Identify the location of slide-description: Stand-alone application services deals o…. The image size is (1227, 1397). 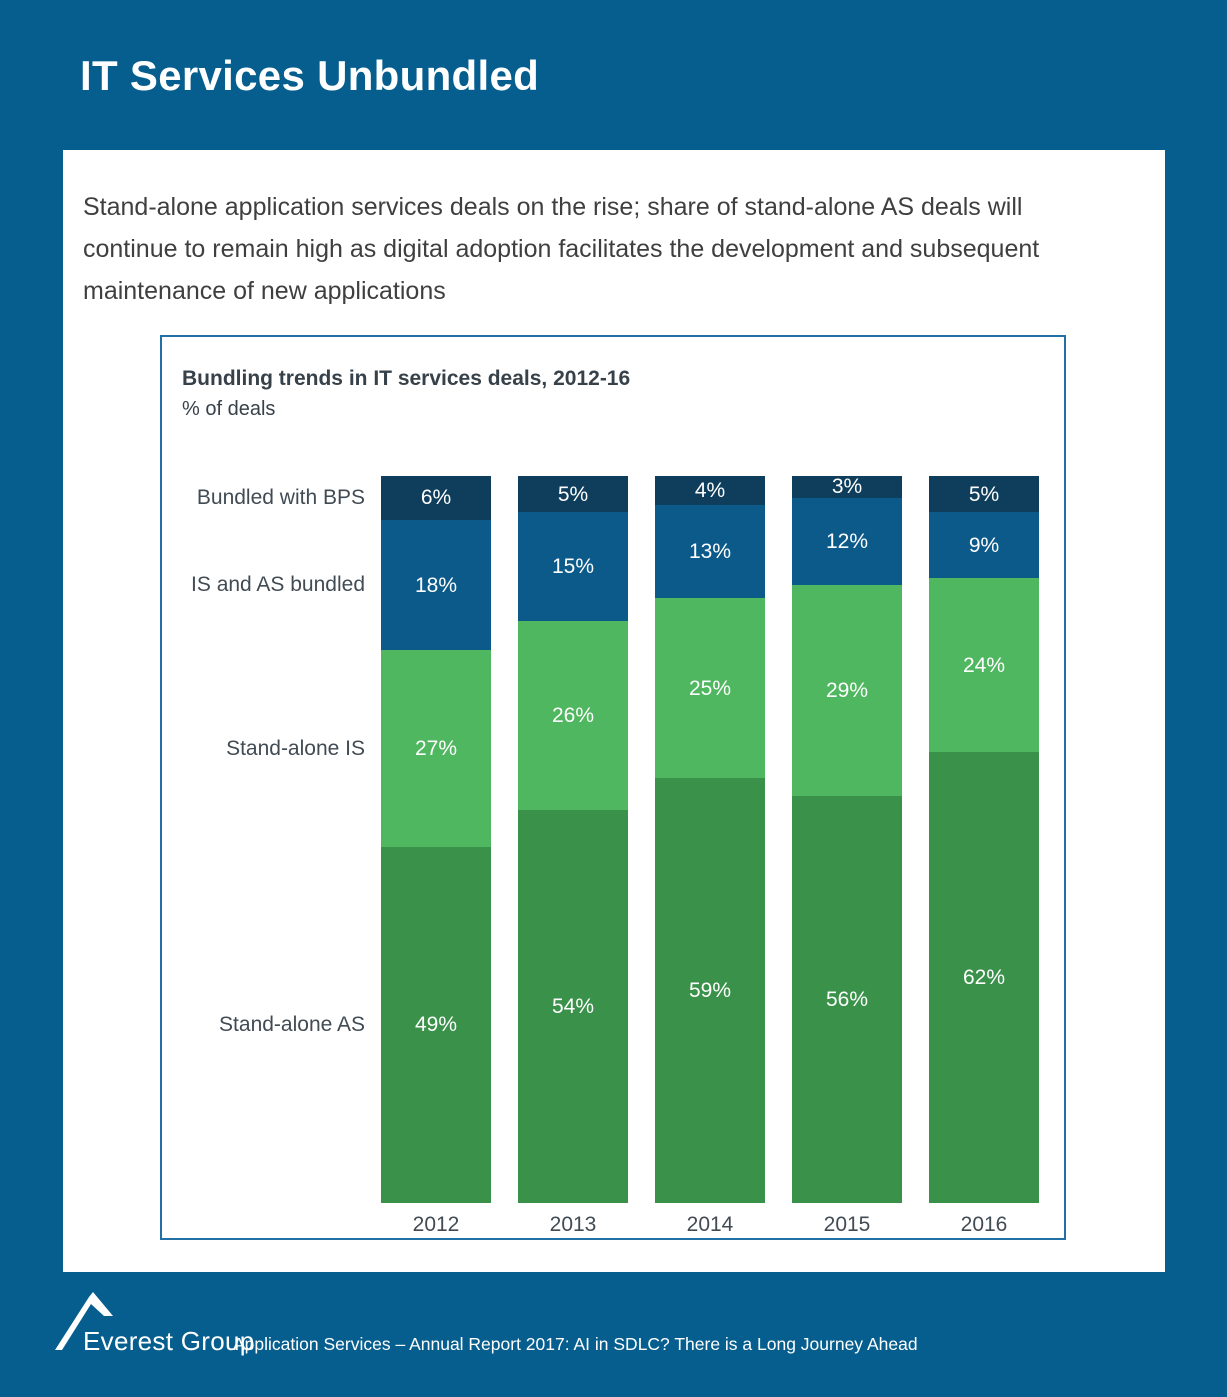
(561, 249).